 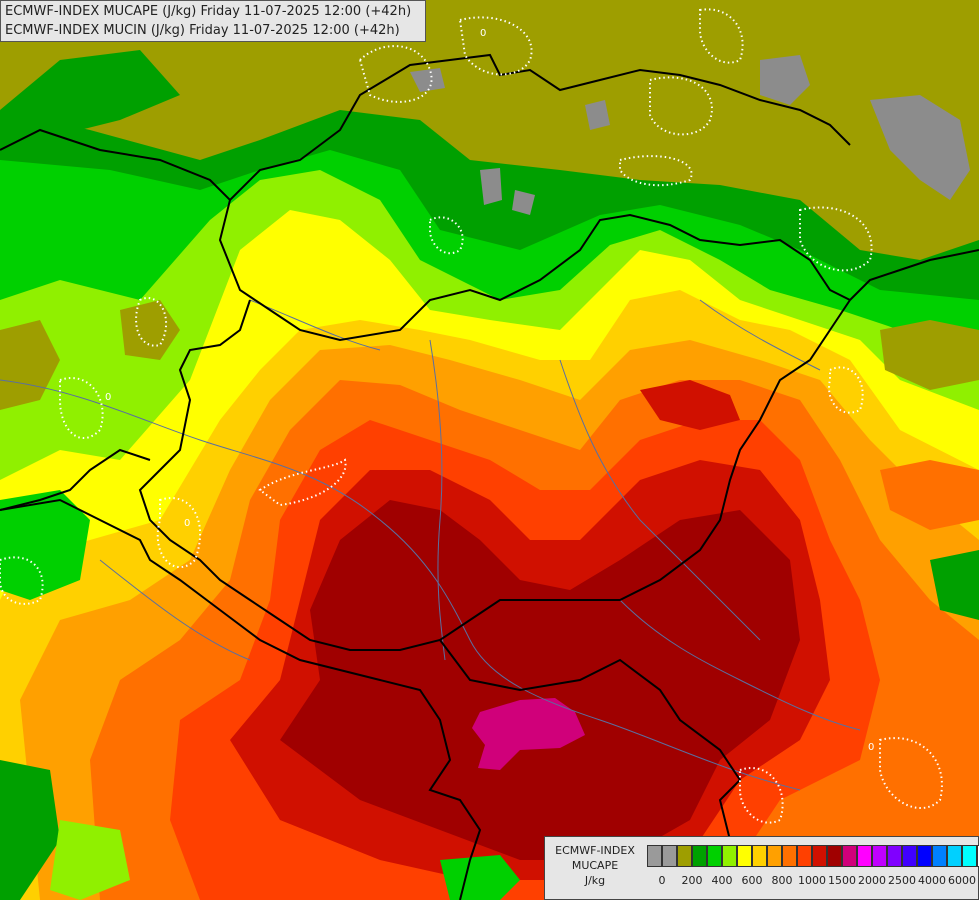 I want to click on cape-lime-patch-sw, so click(x=90, y=860).